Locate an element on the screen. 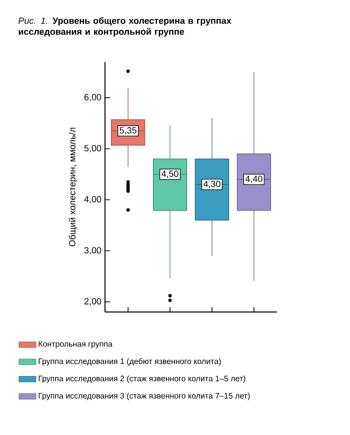 The width and height of the screenshot is (350, 435). chart-title: Рис. 1. Уровень общего холестерина в группах исследования и контрольной группе is located at coordinates (125, 27).